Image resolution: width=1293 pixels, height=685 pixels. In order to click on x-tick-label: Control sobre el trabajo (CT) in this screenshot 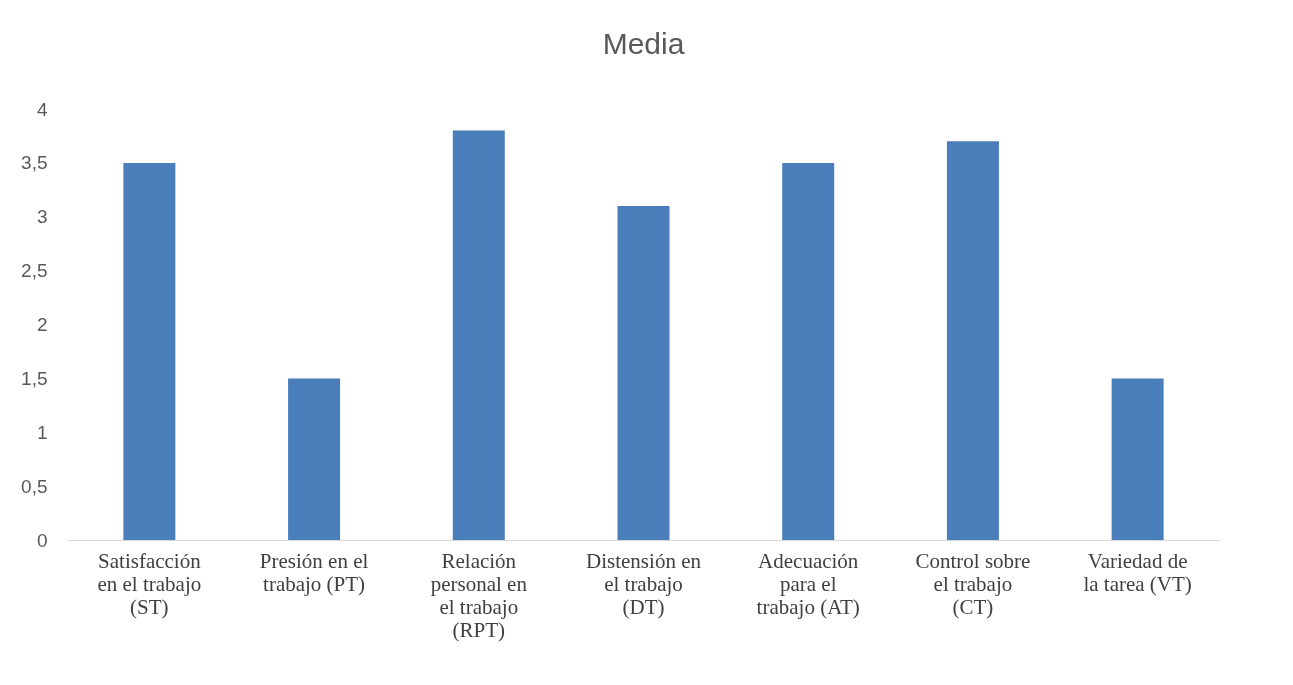, I will do `click(973, 583)`.